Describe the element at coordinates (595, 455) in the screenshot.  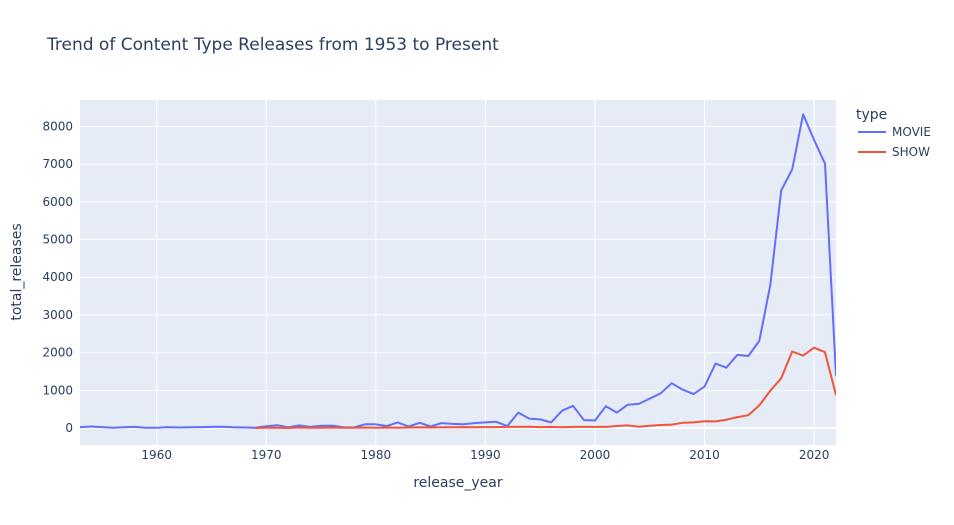
I see `x-tick-label: 2000` at that location.